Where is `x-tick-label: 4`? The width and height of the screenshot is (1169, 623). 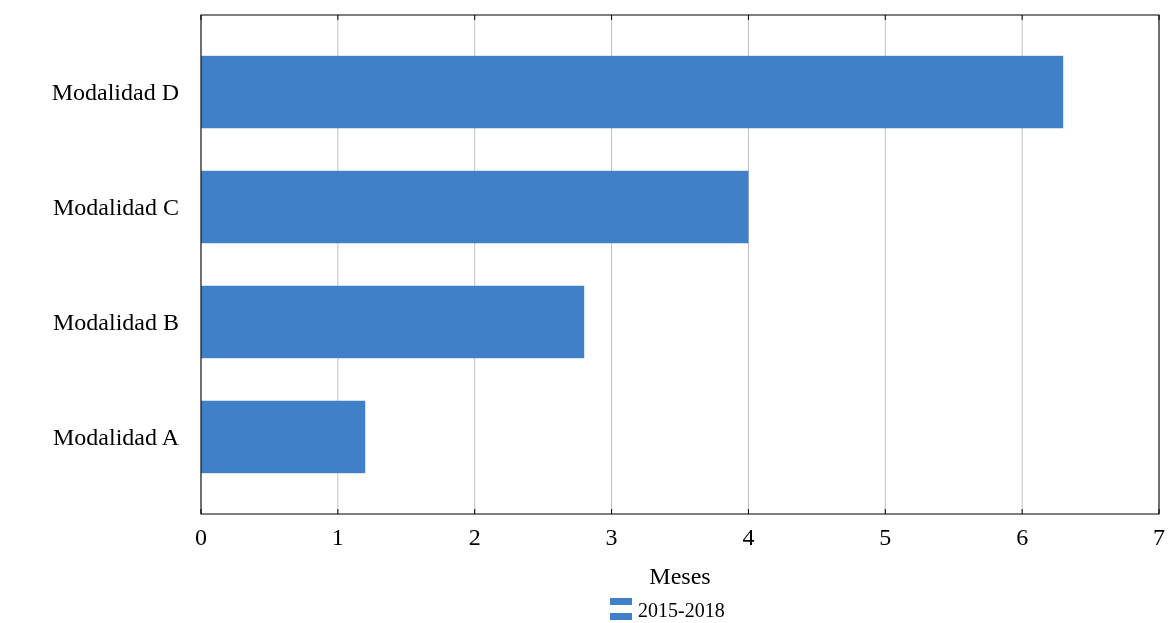 x-tick-label: 4 is located at coordinates (748, 537).